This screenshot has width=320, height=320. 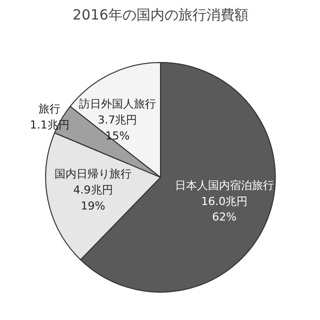 I want to click on slice-label: 日本人国内宿泊旅行, so click(x=224, y=185).